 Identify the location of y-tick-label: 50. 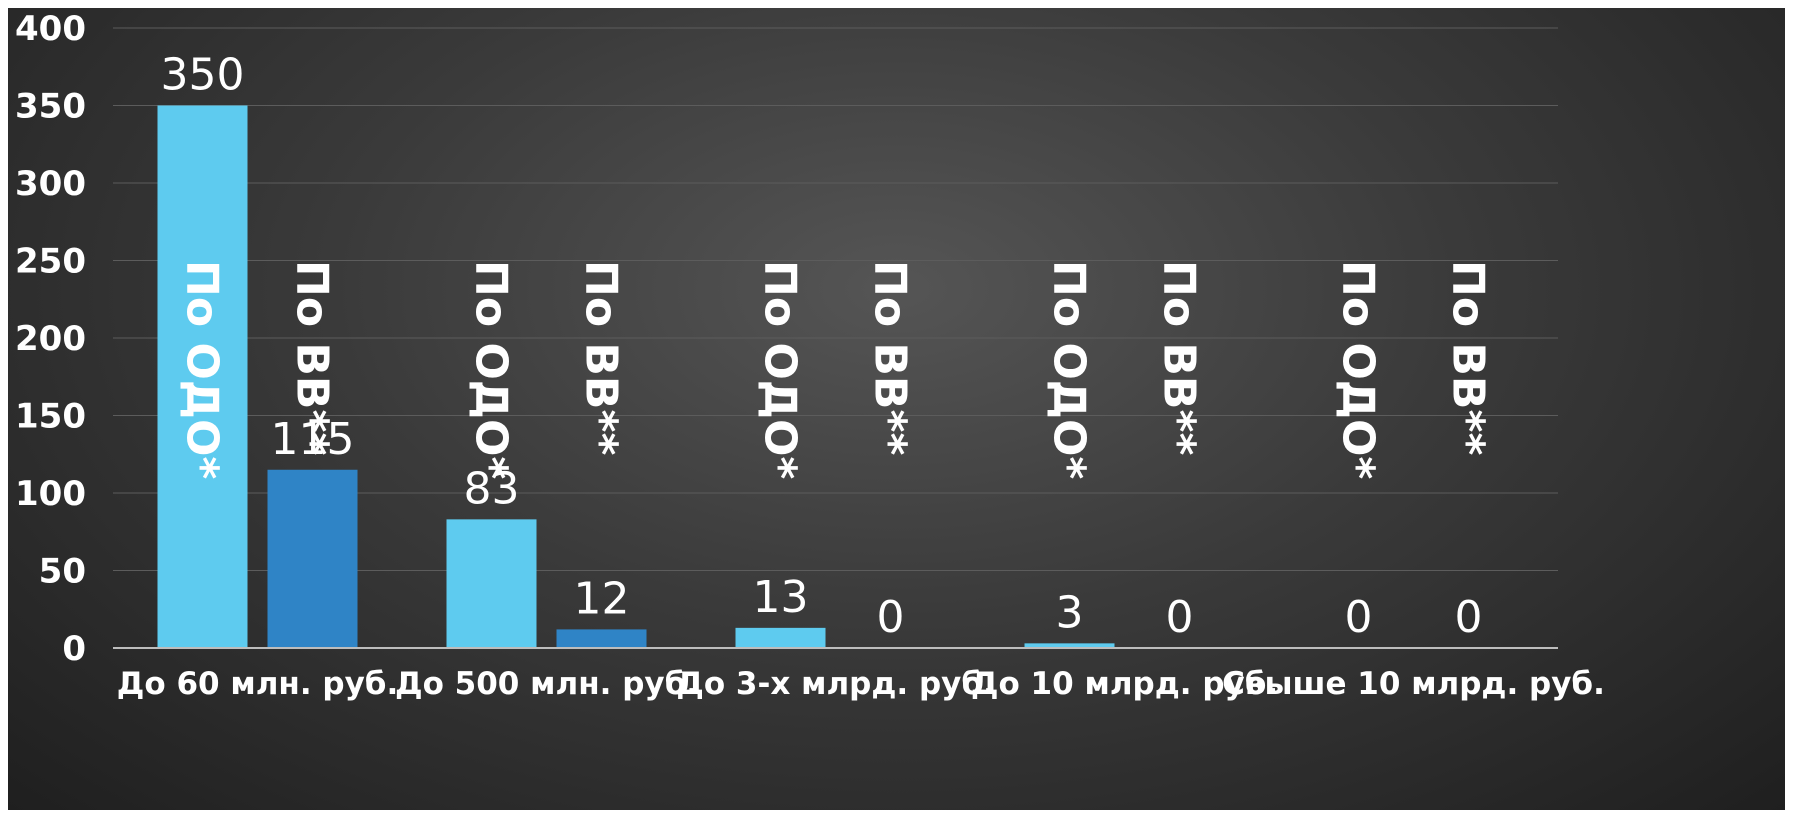
(62, 572).